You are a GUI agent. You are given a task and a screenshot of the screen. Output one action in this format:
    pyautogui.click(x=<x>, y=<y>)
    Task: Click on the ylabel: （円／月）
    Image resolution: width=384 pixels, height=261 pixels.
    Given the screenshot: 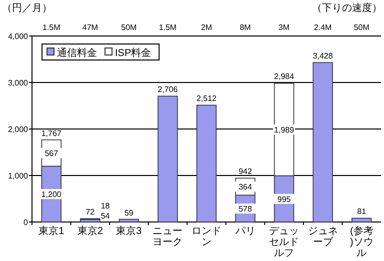 What is the action you would take?
    pyautogui.click(x=27, y=8)
    